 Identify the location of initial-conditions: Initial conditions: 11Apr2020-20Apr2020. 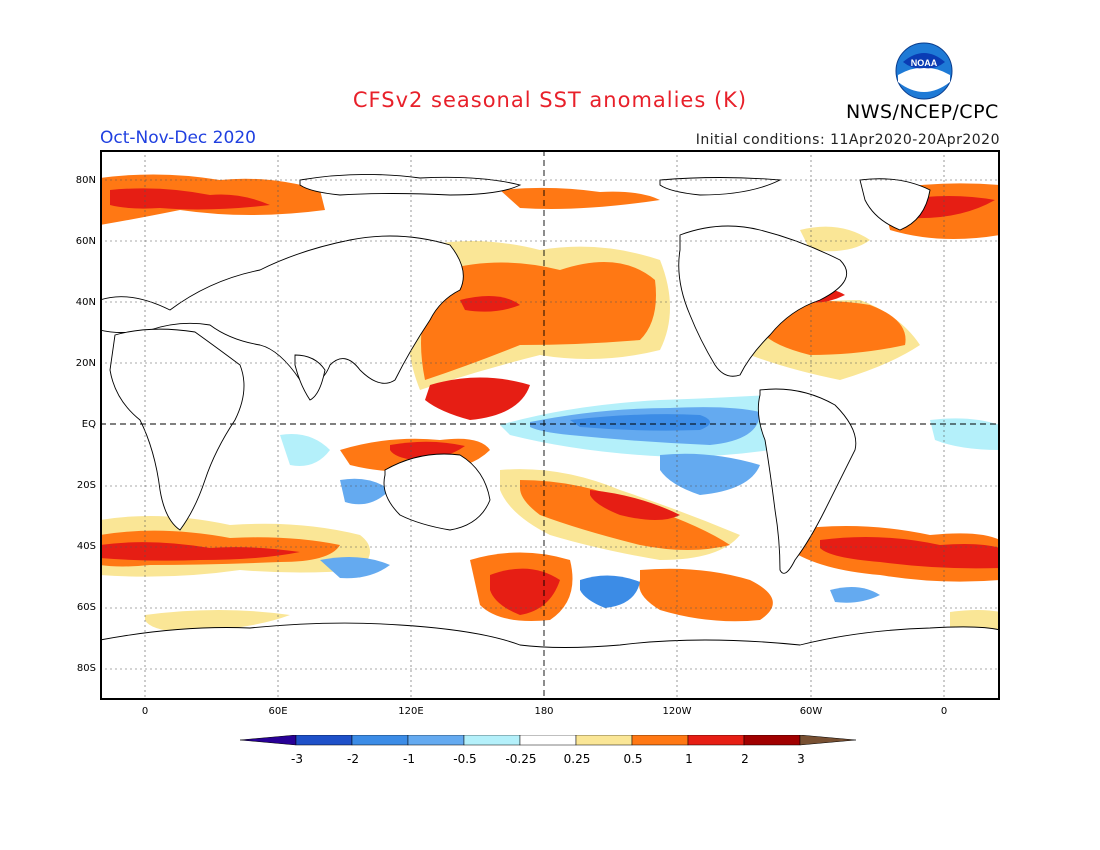
(847, 140).